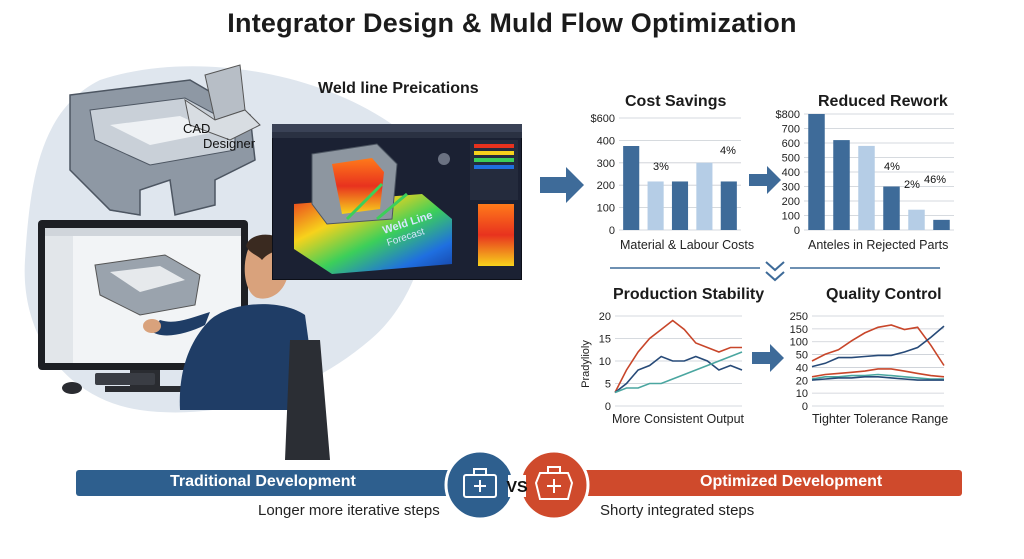 The image size is (1024, 559). I want to click on y-tick-label: 5, so click(608, 385).